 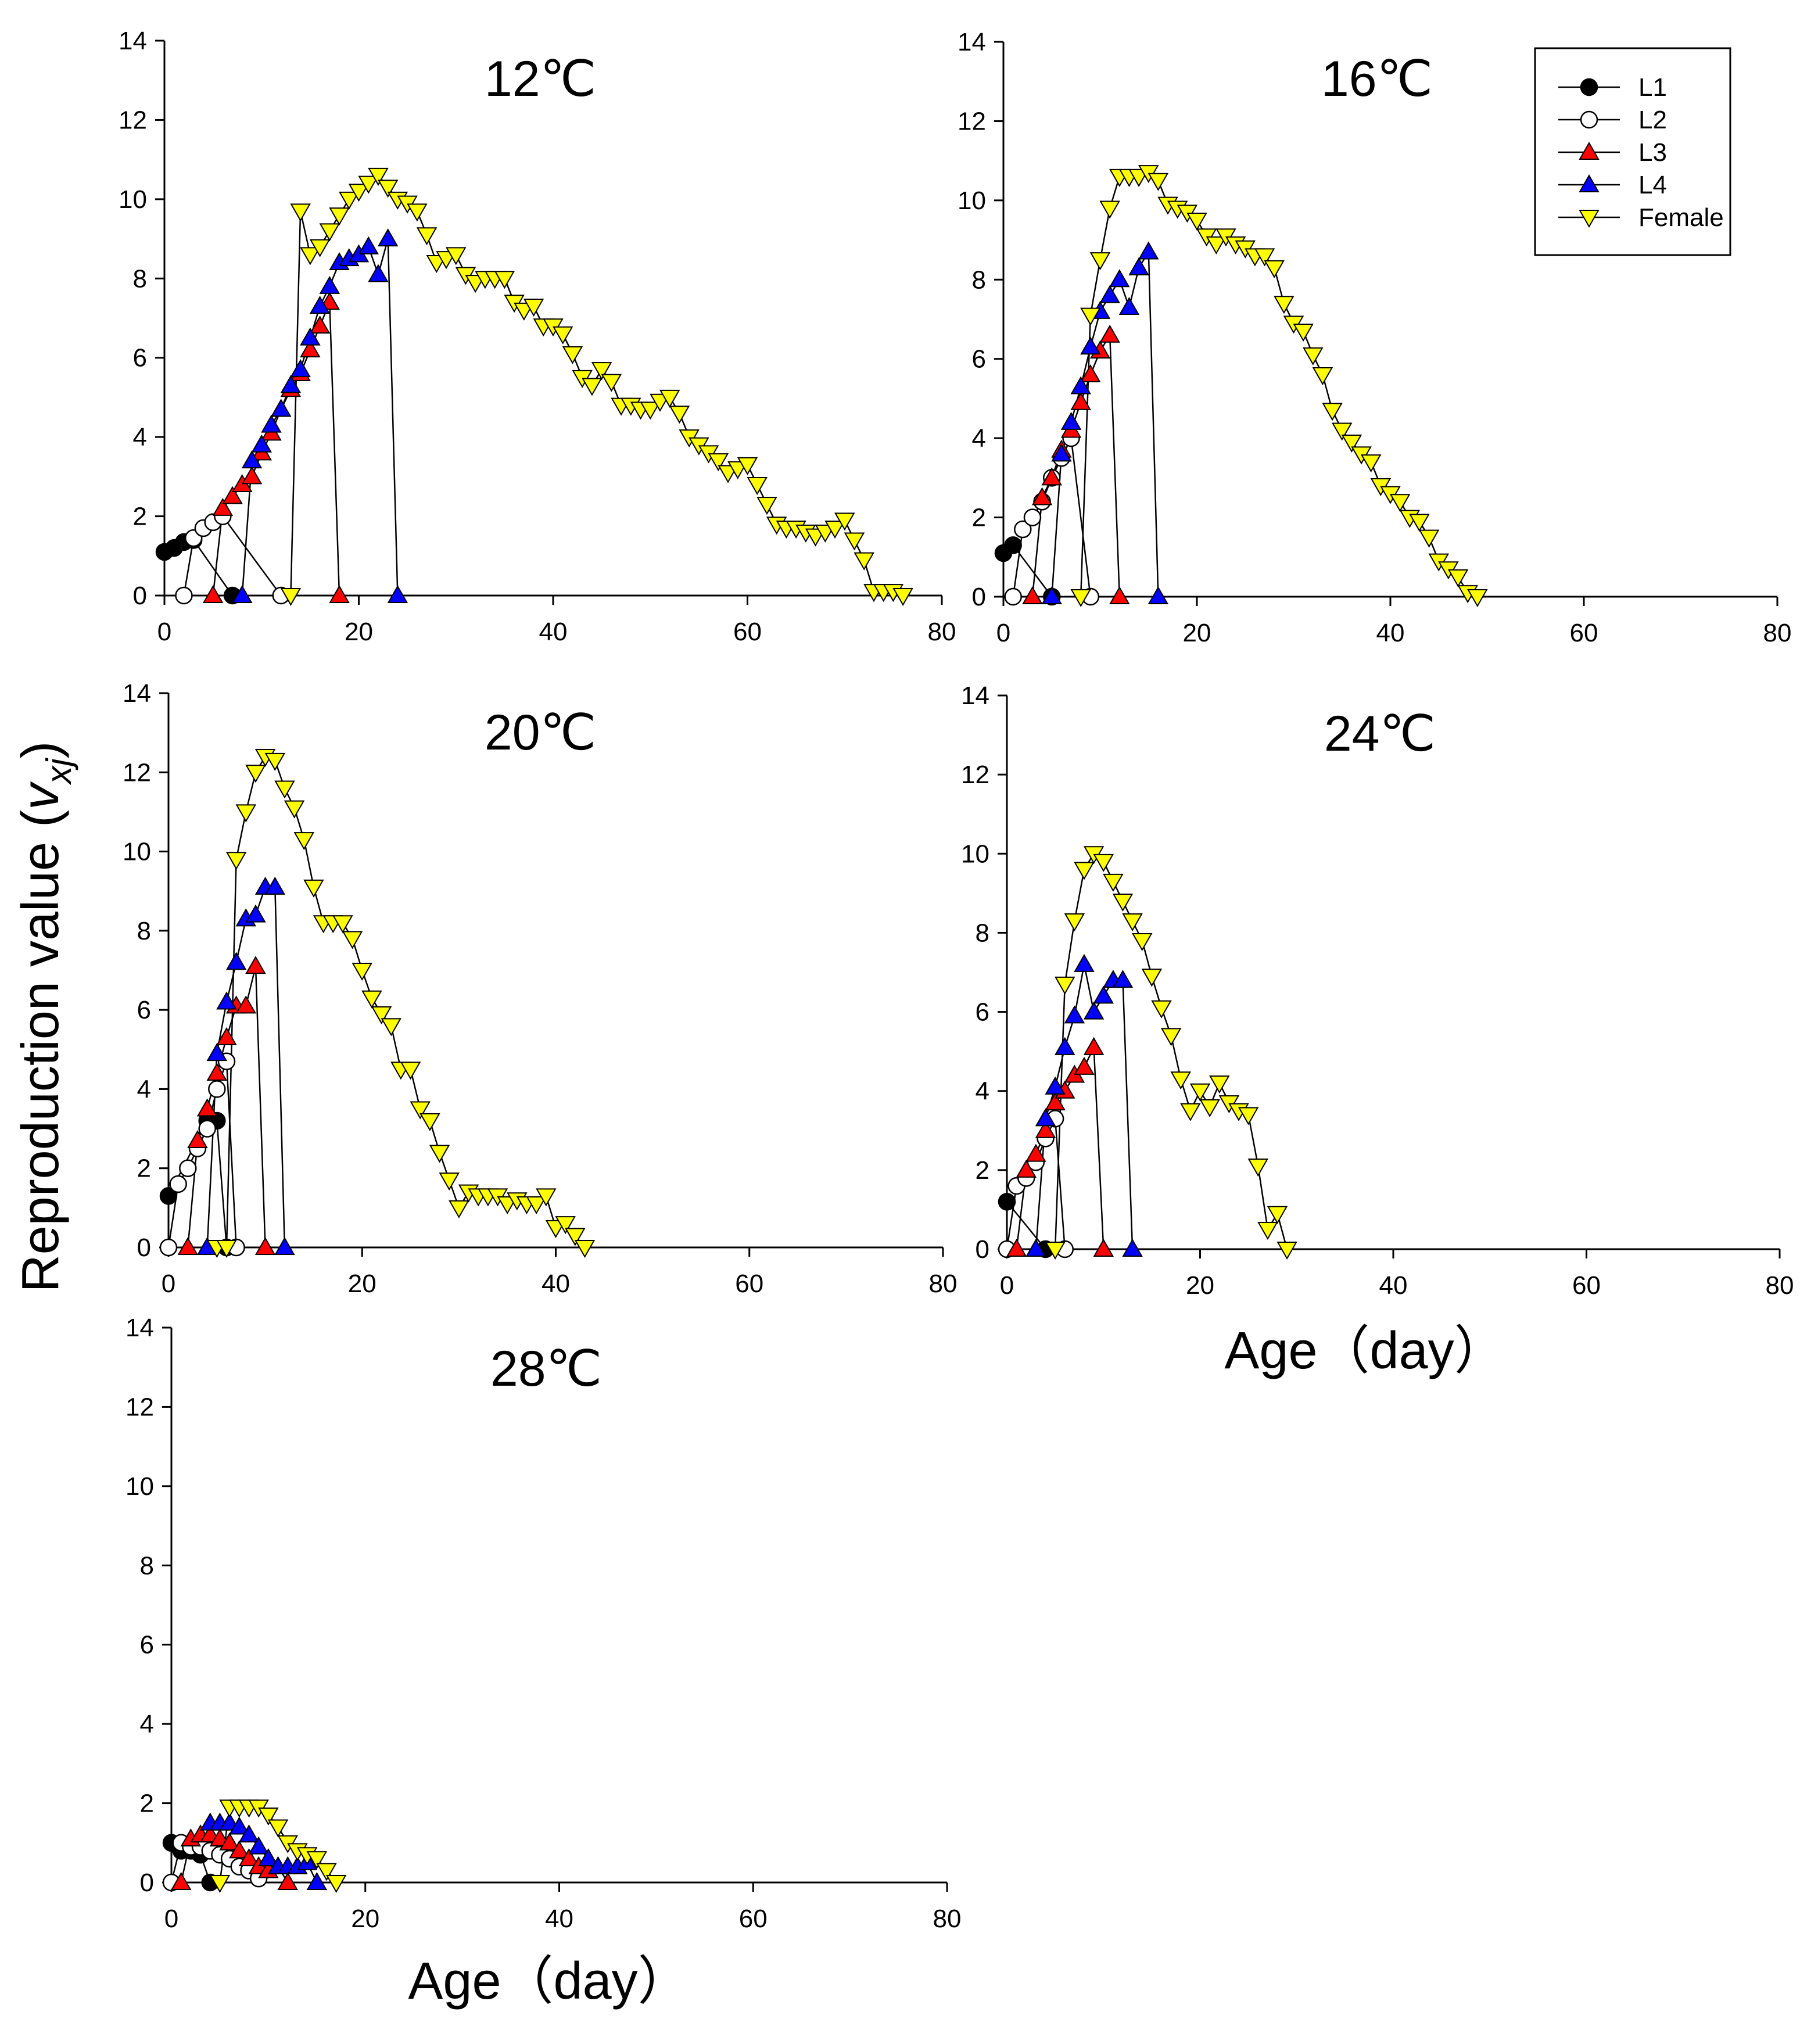 I want to click on y-tick-label: 4, so click(x=144, y=1089).